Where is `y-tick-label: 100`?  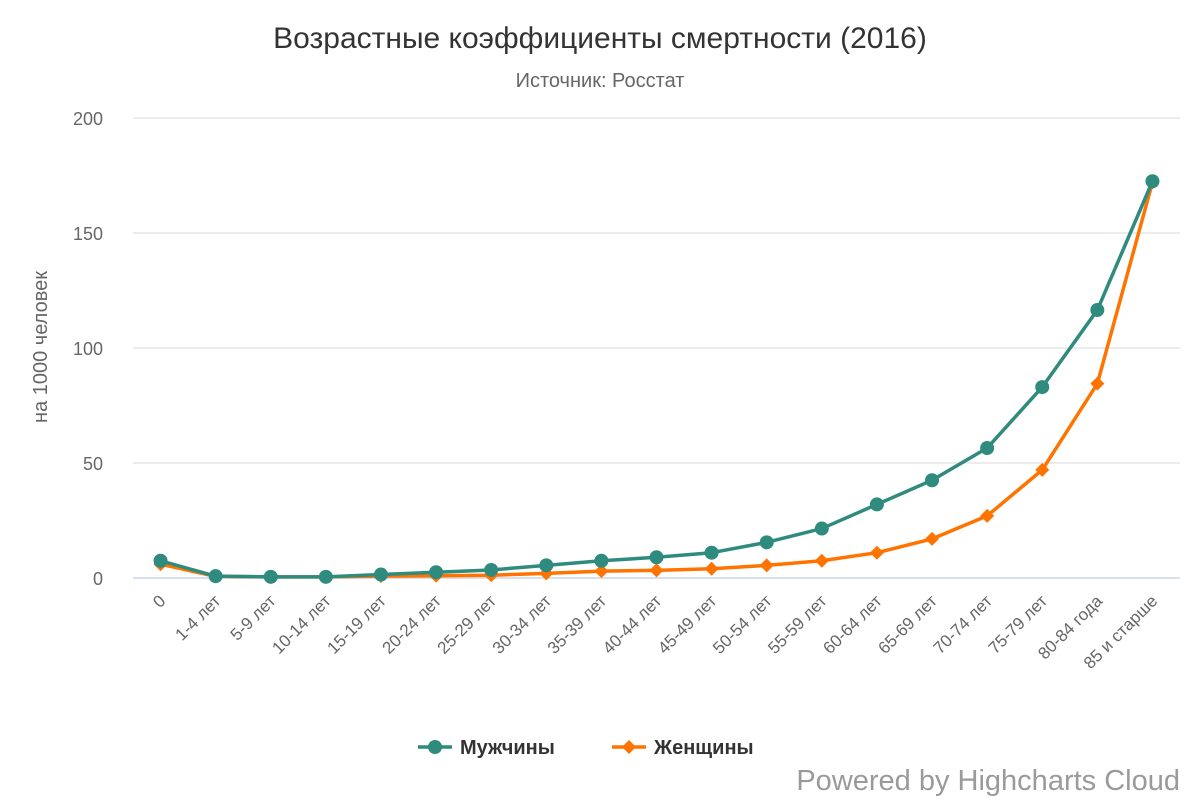
y-tick-label: 100 is located at coordinates (88, 349).